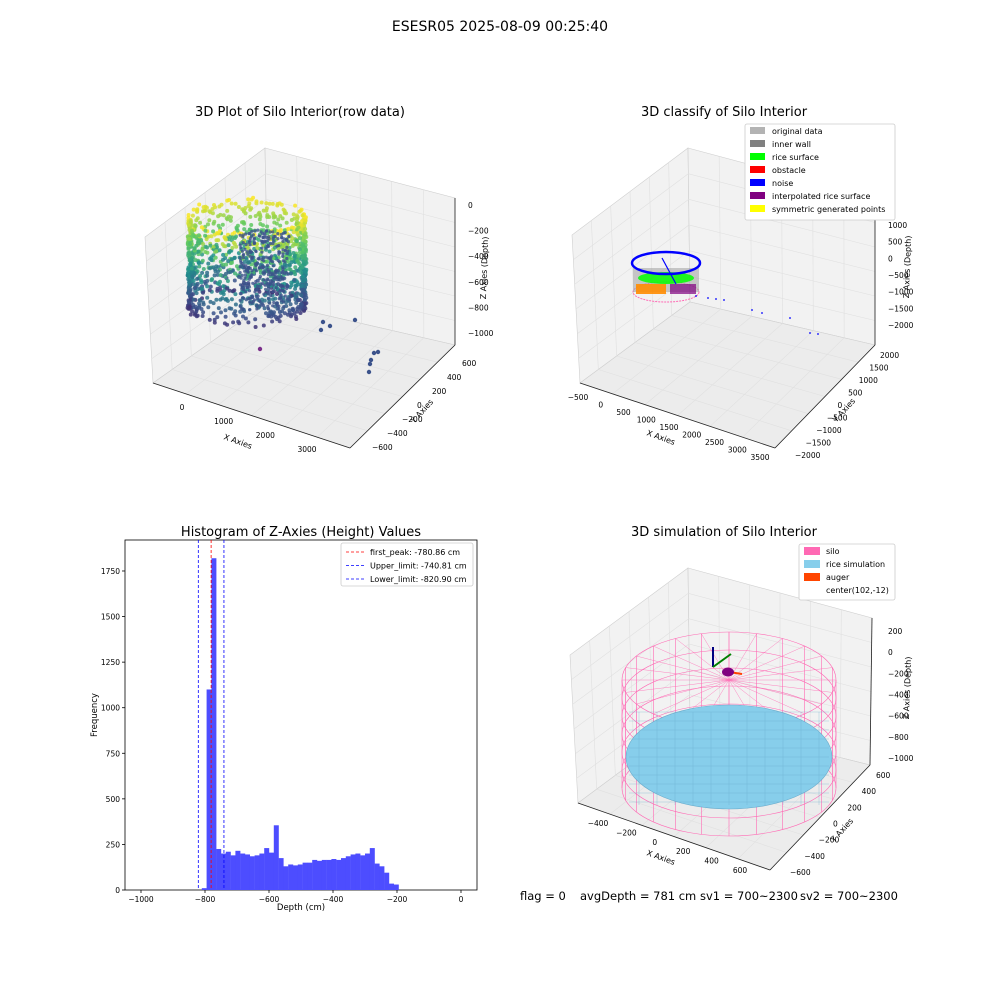 The height and width of the screenshot is (1000, 1000). I want to click on legend-label: Upper_limit: -740.81 cm, so click(418, 566).